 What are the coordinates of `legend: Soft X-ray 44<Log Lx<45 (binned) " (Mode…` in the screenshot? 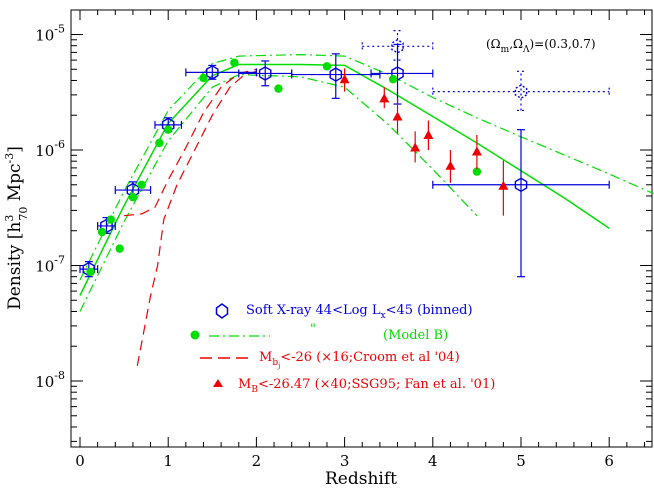 It's located at (342, 349).